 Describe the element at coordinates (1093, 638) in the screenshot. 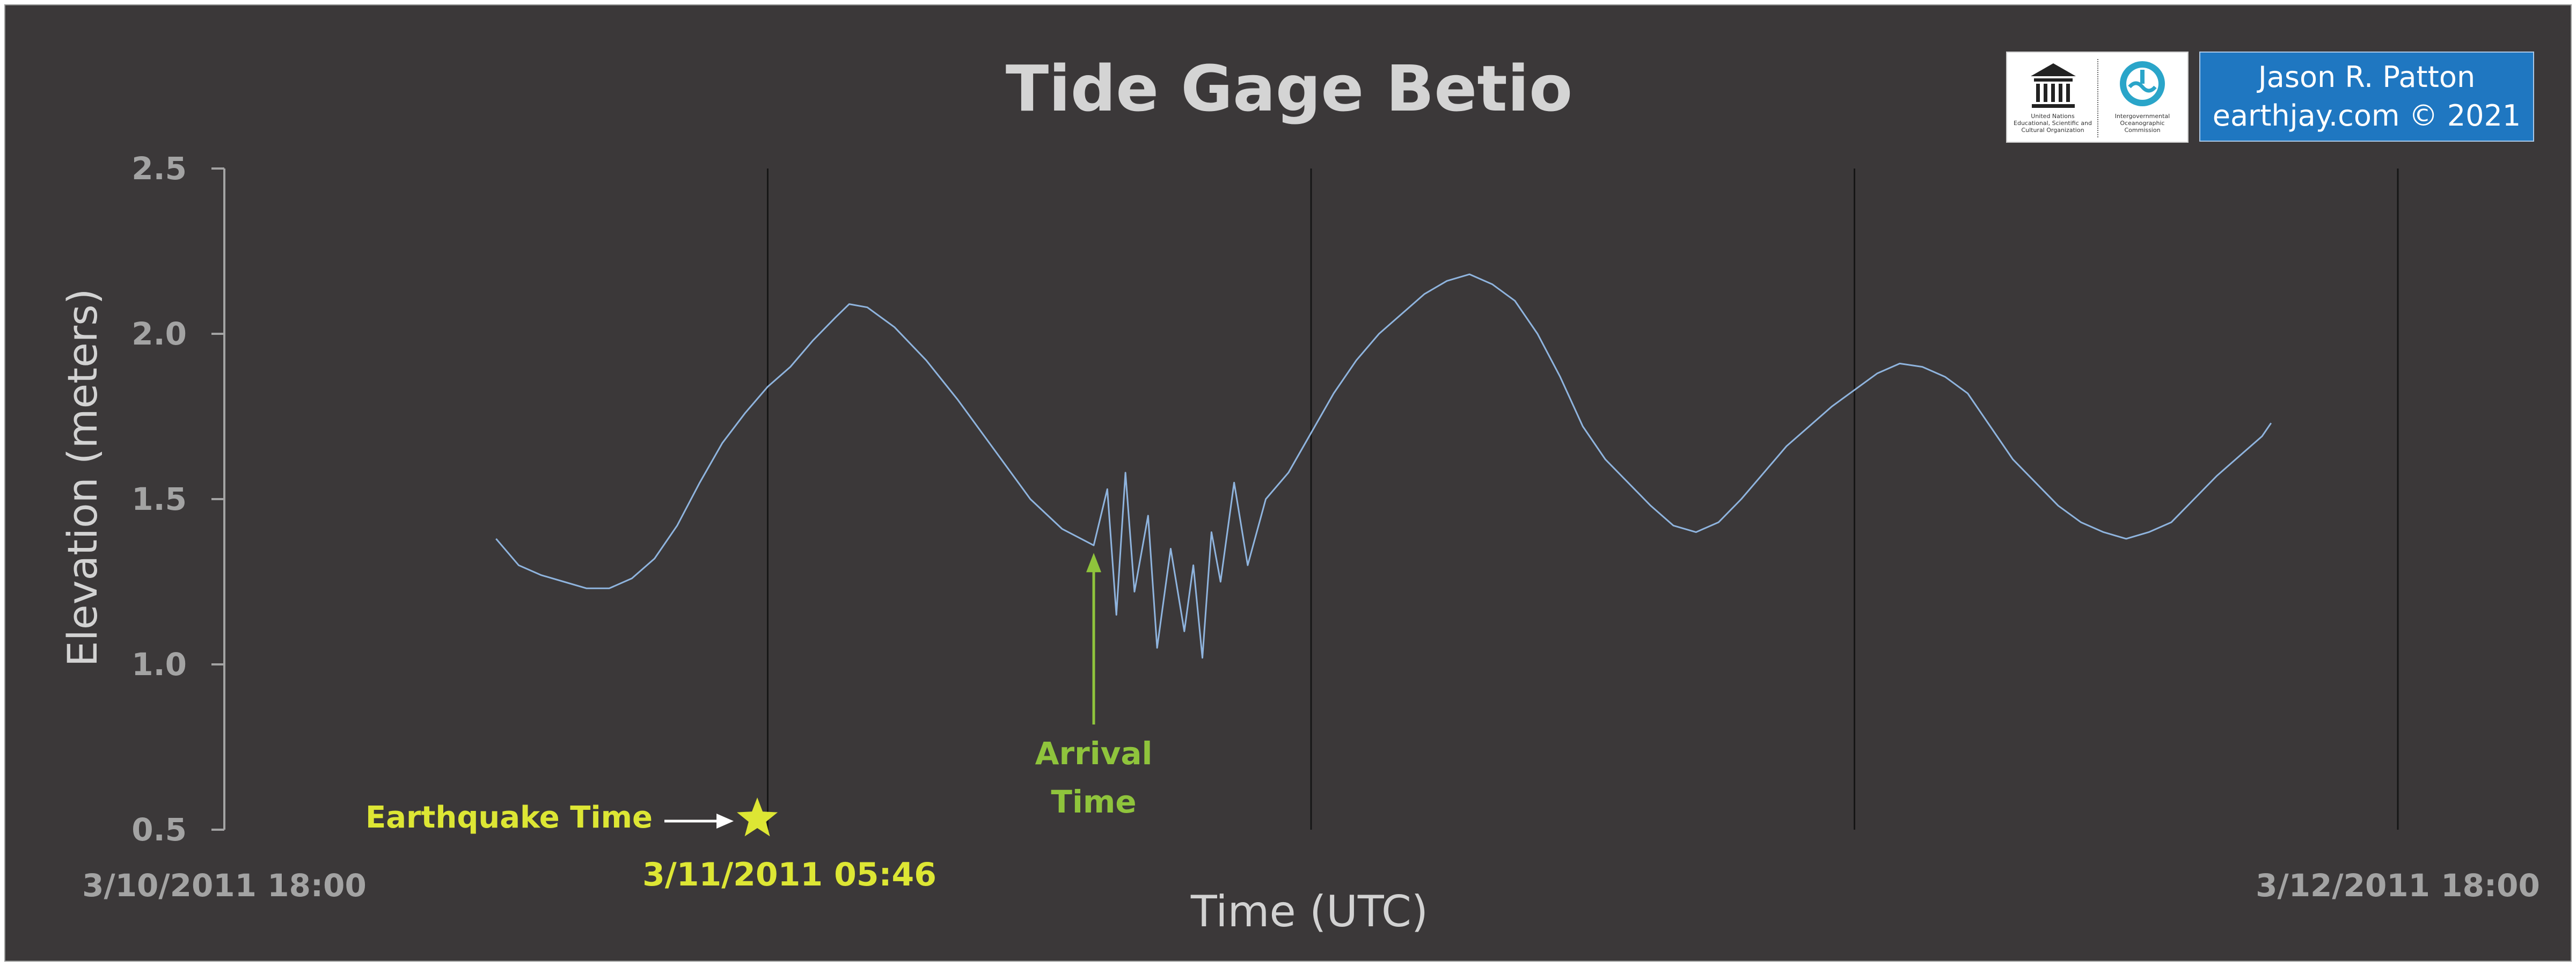

I see `arrival-arrow-icon` at that location.